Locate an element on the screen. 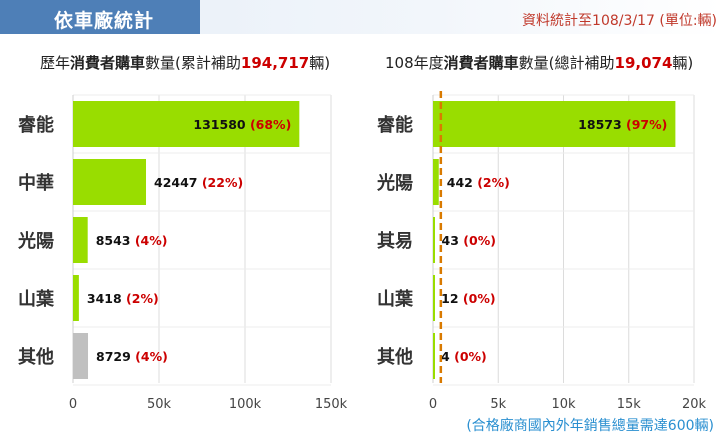 This screenshot has height=442, width=723. right-x-tick-label: 20k is located at coordinates (694, 404).